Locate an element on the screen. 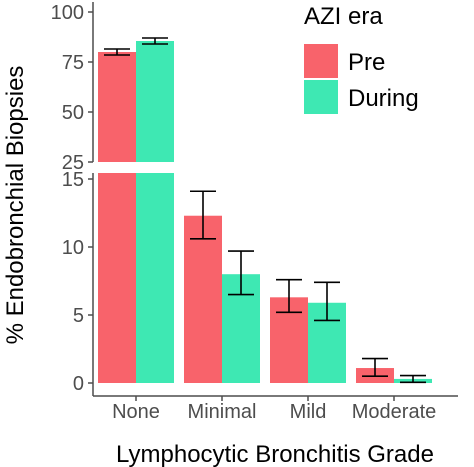  bar-pre-none-upper is located at coordinates (117, 107).